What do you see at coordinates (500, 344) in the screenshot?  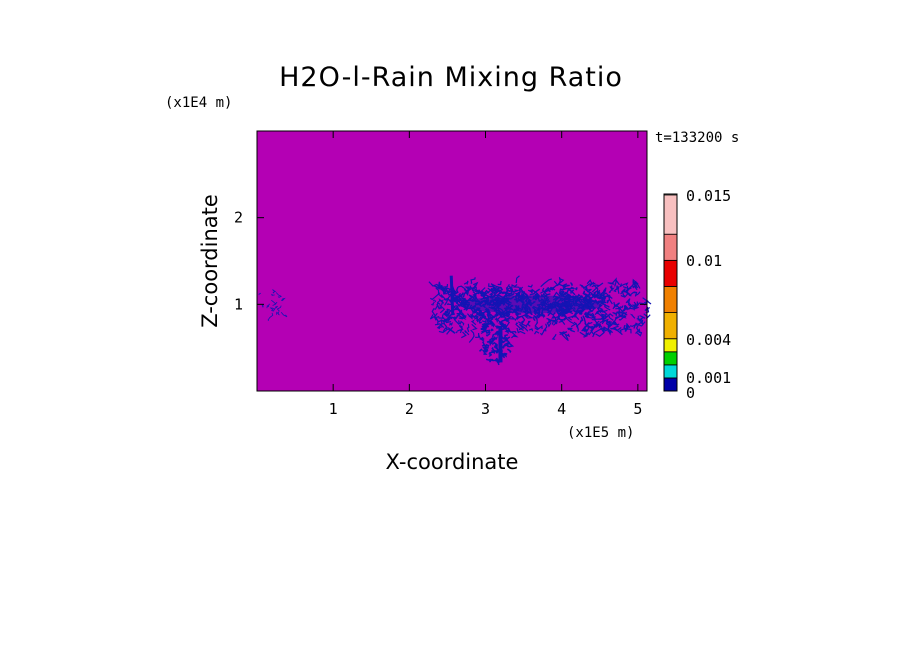 I see `rain-shaft-core` at bounding box center [500, 344].